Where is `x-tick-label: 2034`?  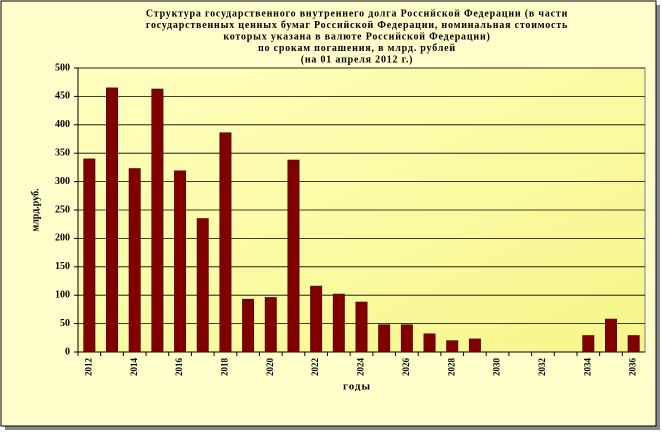
x-tick-label: 2034 is located at coordinates (587, 367).